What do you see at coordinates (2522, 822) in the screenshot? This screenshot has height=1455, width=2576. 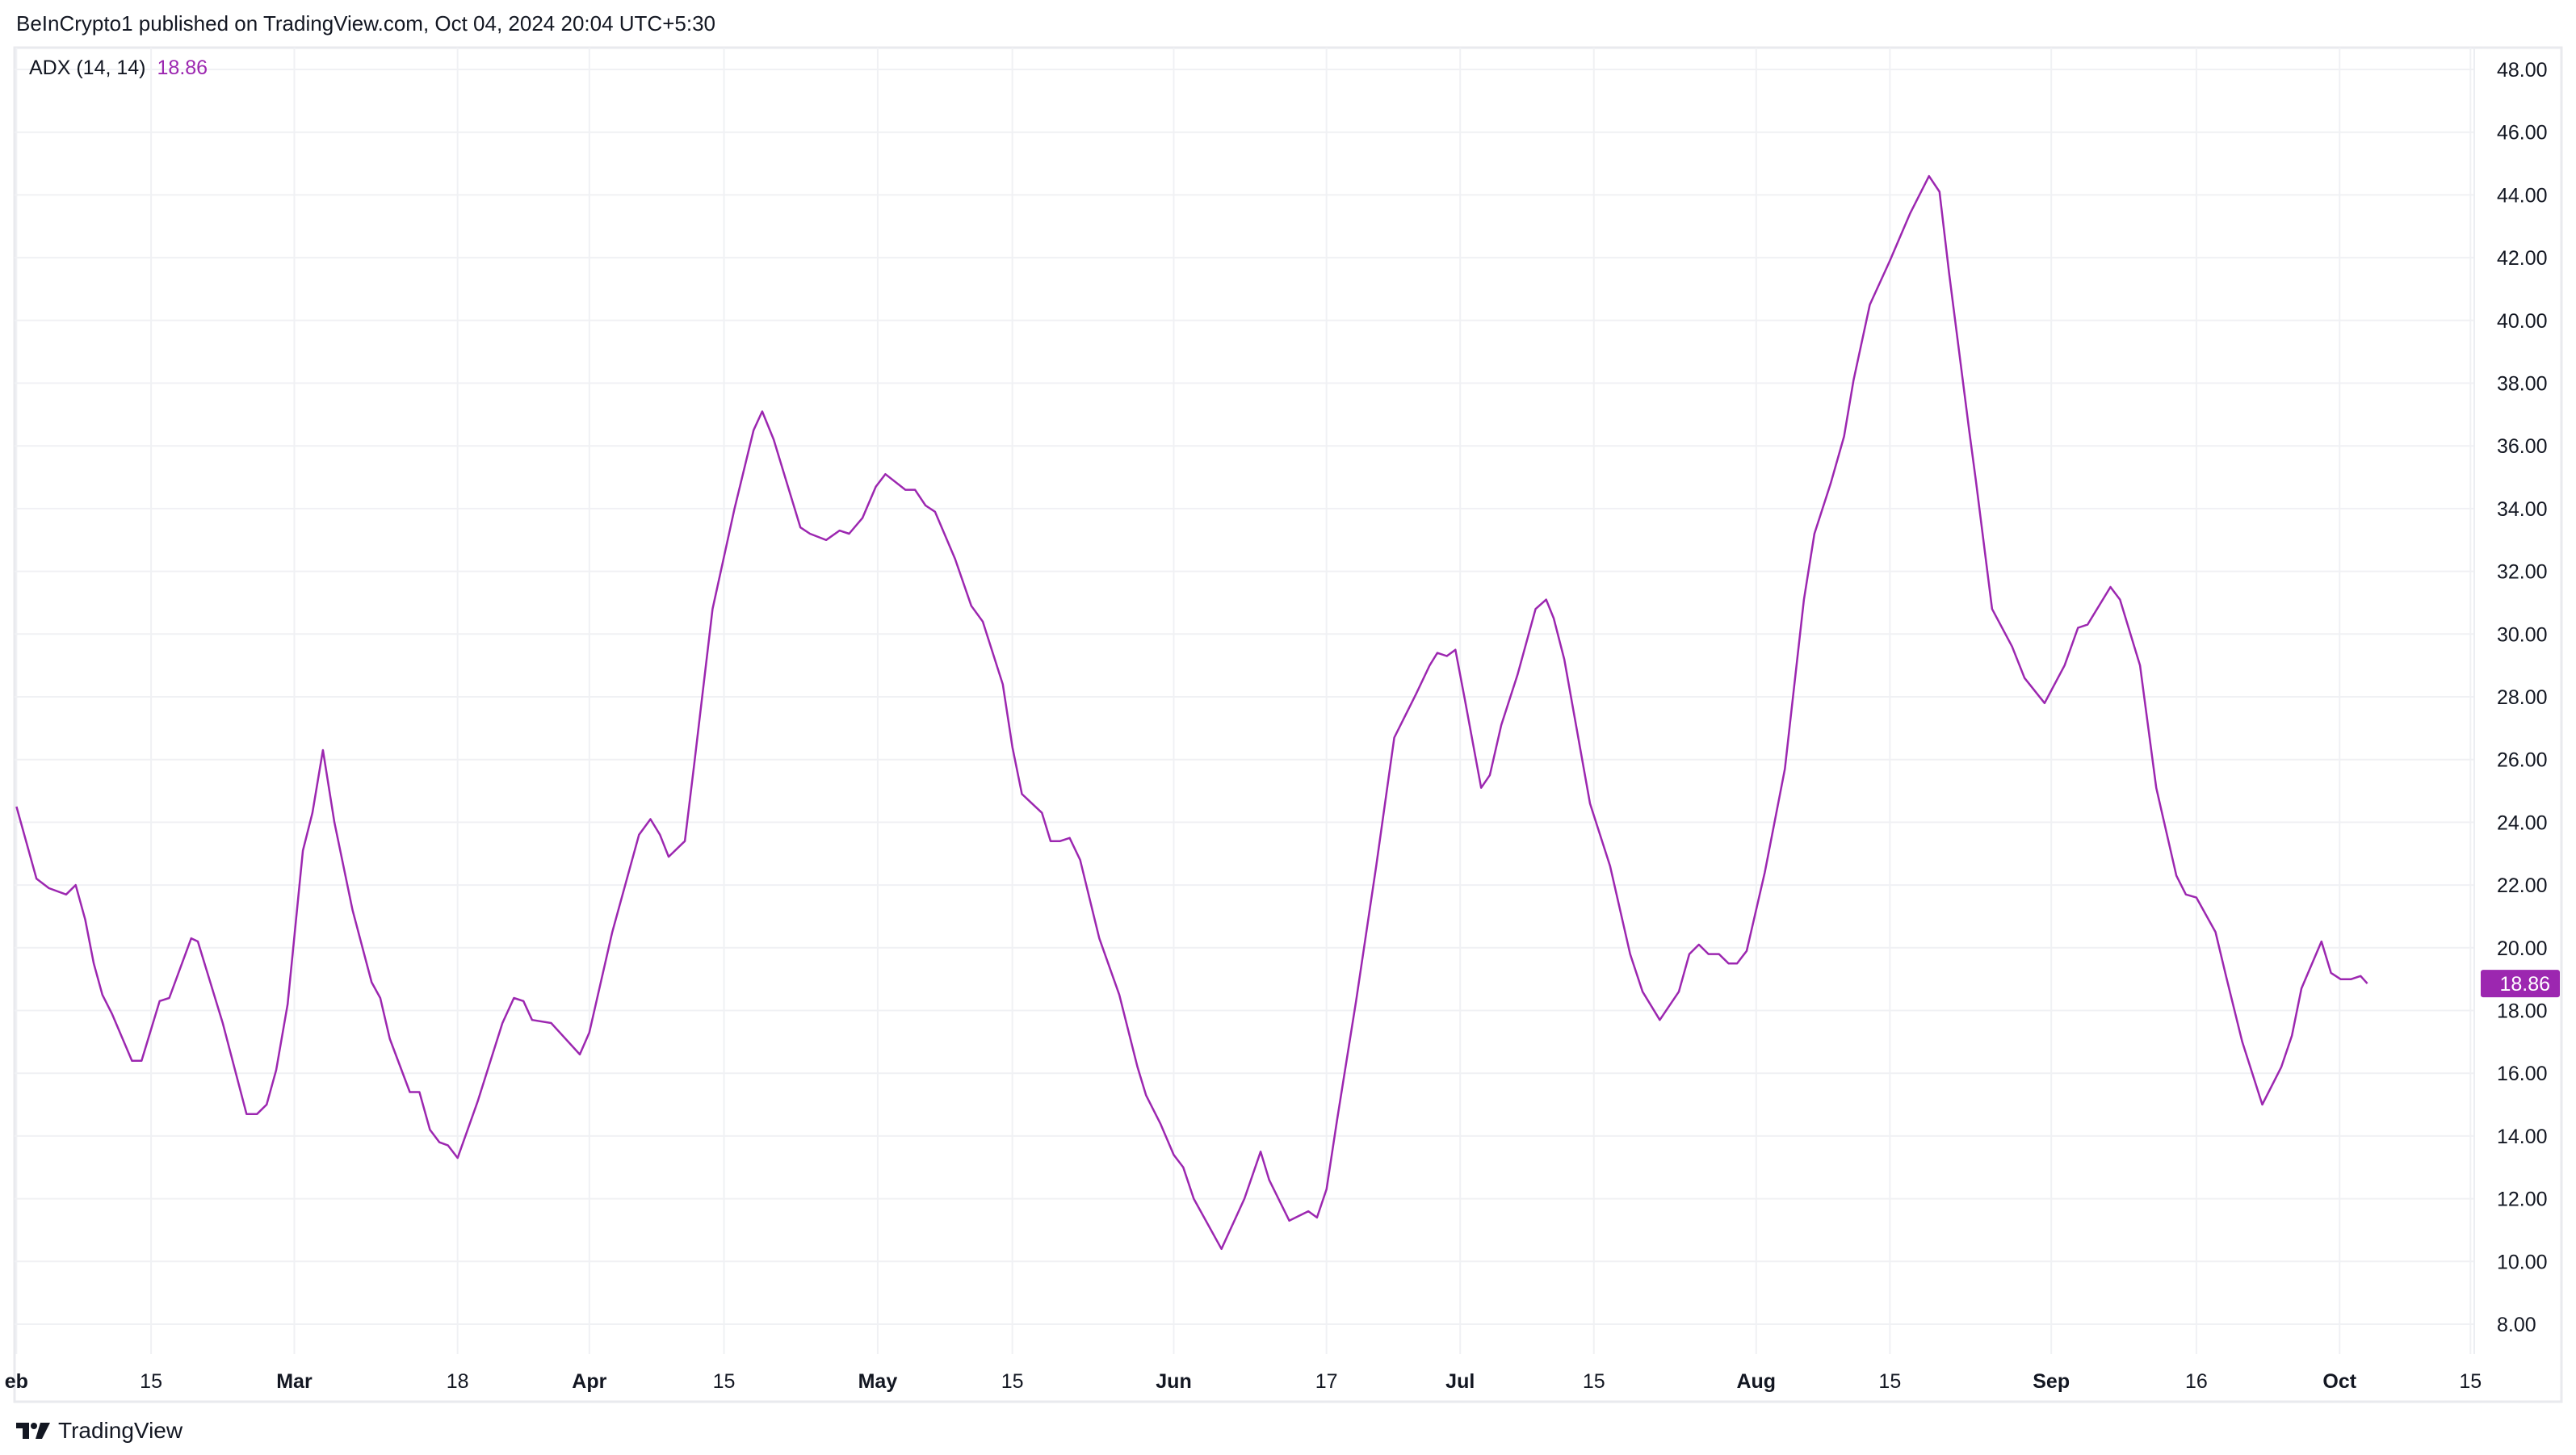 I see `y-tick-label: 24.00` at bounding box center [2522, 822].